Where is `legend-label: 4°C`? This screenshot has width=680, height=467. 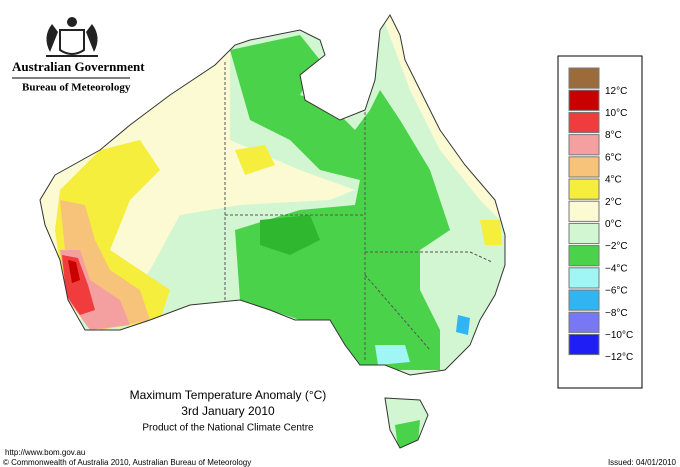 legend-label: 4°C is located at coordinates (613, 180).